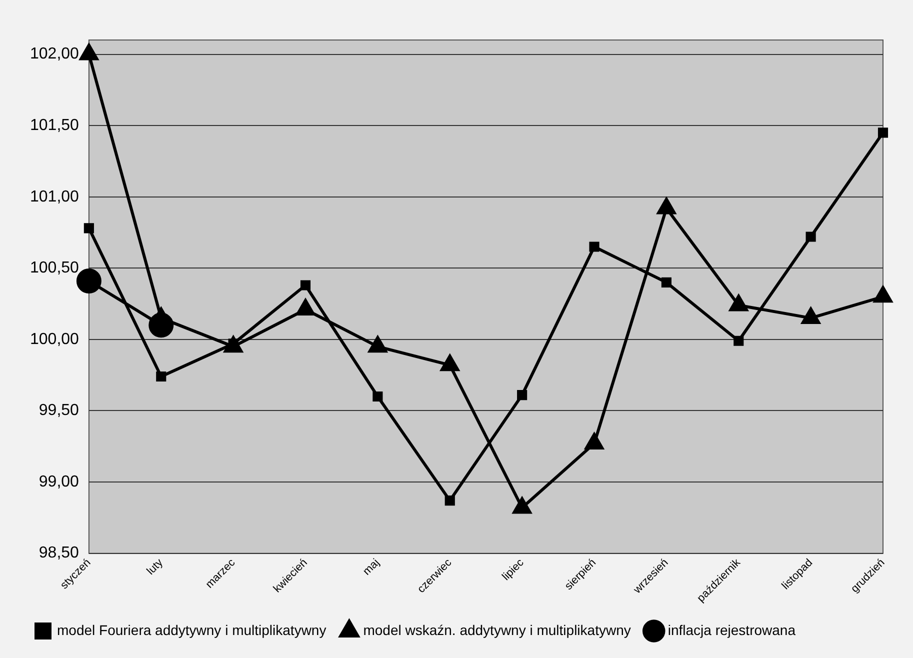 This screenshot has height=658, width=913. Describe the element at coordinates (59, 553) in the screenshot. I see `y-tick-label: 98,50` at that location.